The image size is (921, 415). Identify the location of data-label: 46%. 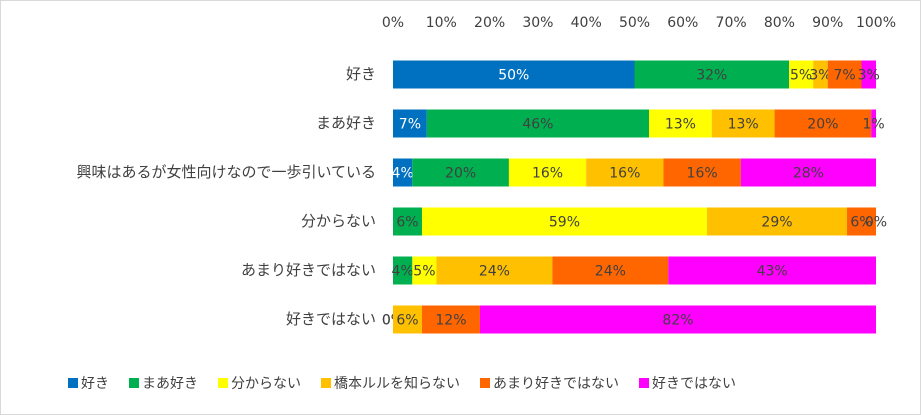
(537, 125).